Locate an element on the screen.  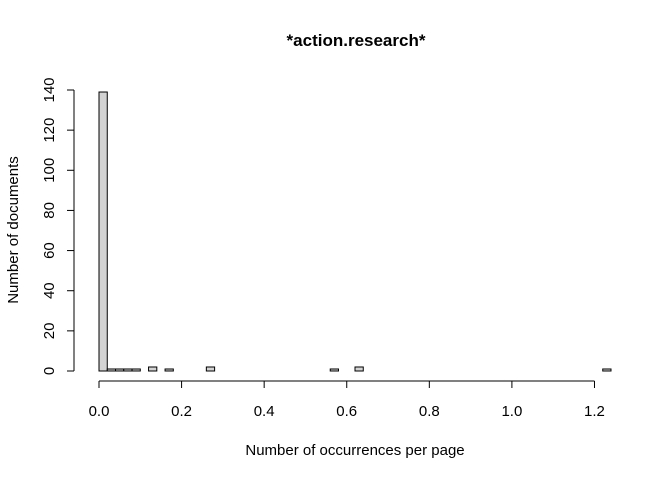
x-tick-label: 0.2 is located at coordinates (181, 411).